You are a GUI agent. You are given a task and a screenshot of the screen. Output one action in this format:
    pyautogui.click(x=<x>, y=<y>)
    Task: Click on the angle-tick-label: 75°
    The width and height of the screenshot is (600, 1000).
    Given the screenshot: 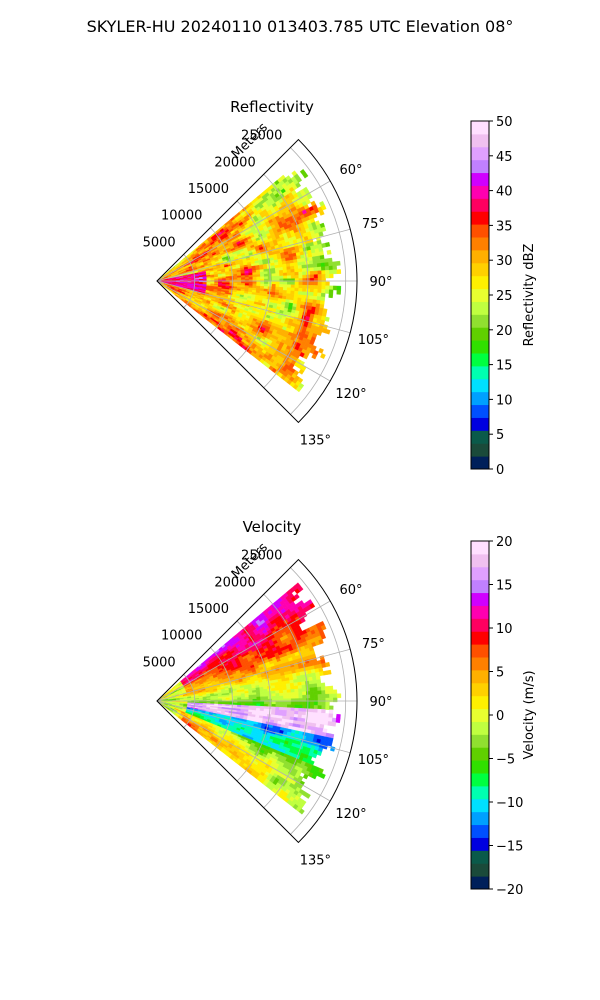 What is the action you would take?
    pyautogui.click(x=373, y=224)
    